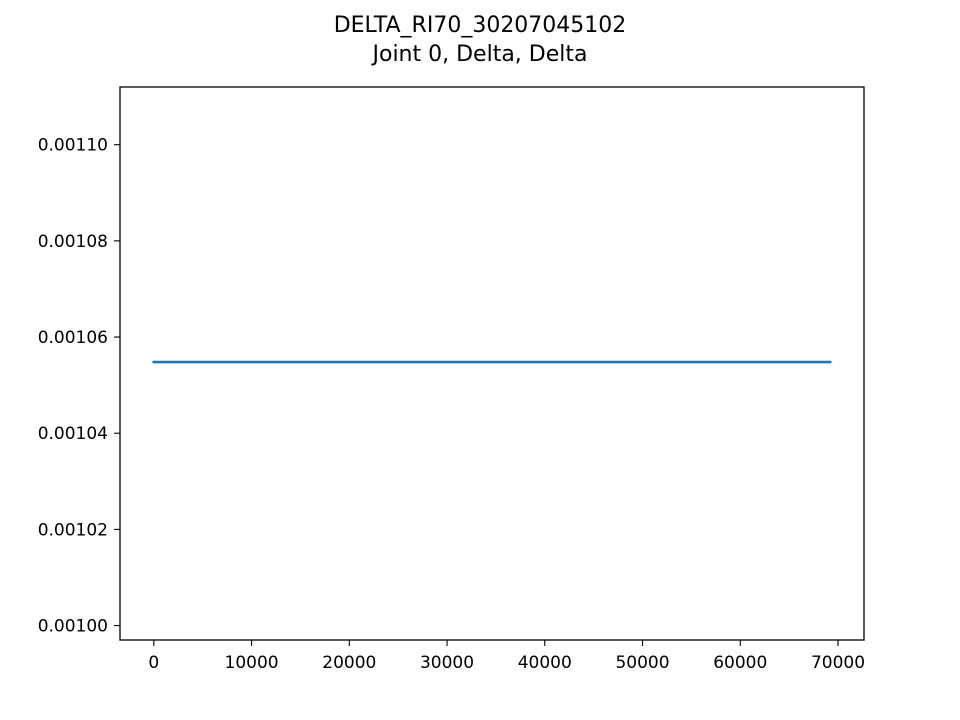  What do you see at coordinates (252, 663) in the screenshot?
I see `x-tick-label: 10000` at bounding box center [252, 663].